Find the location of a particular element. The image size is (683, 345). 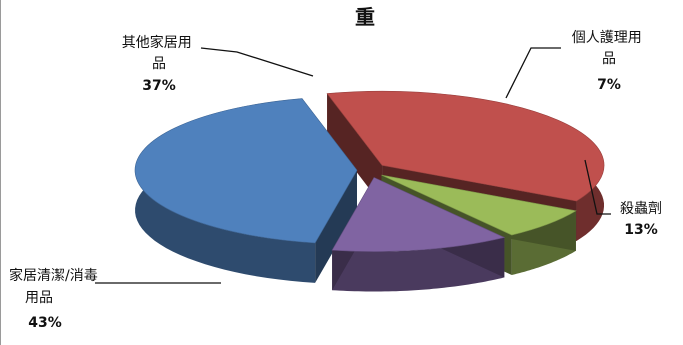

slice-percent: 13% is located at coordinates (641, 230).